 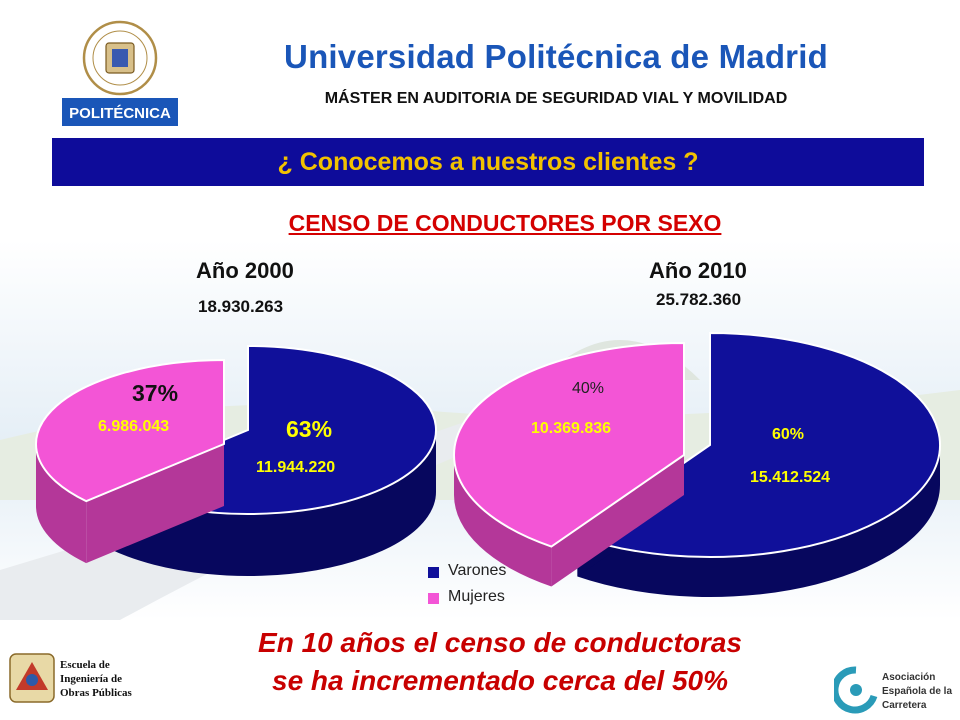 I want to click on legend-label-mujeres: Mujeres, so click(x=476, y=596).